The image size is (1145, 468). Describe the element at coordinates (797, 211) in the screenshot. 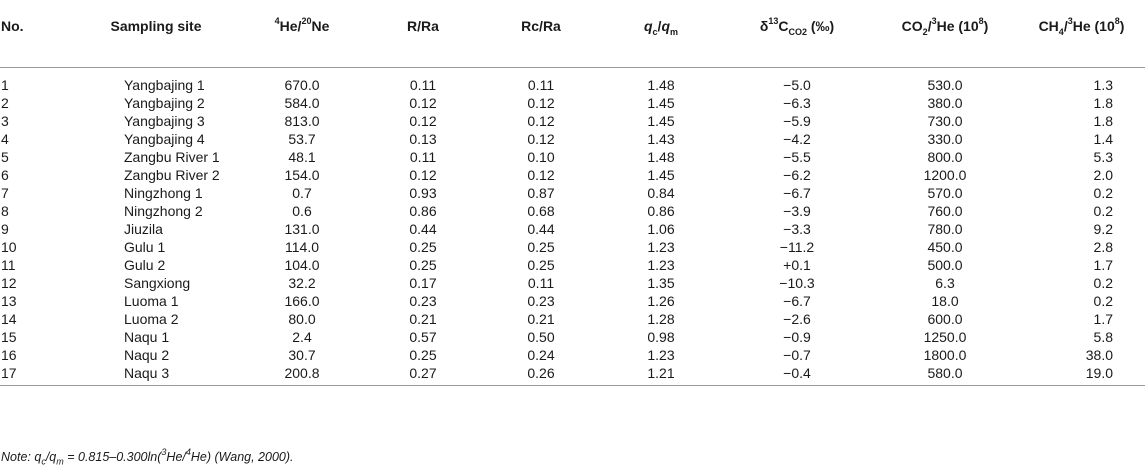

I see `cell-d13c: −3.9` at that location.